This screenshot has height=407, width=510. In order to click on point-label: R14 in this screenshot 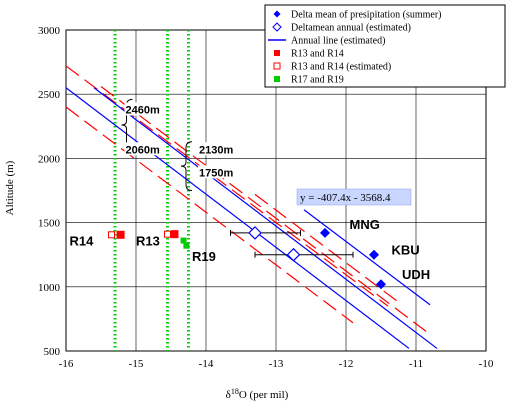, I will do `click(82, 241)`.